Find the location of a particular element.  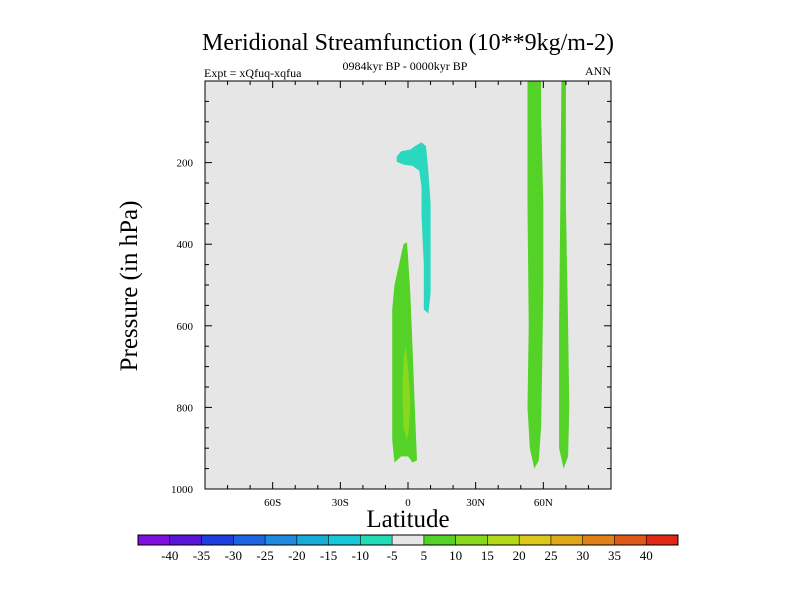

colorbar-frame is located at coordinates (408, 540).